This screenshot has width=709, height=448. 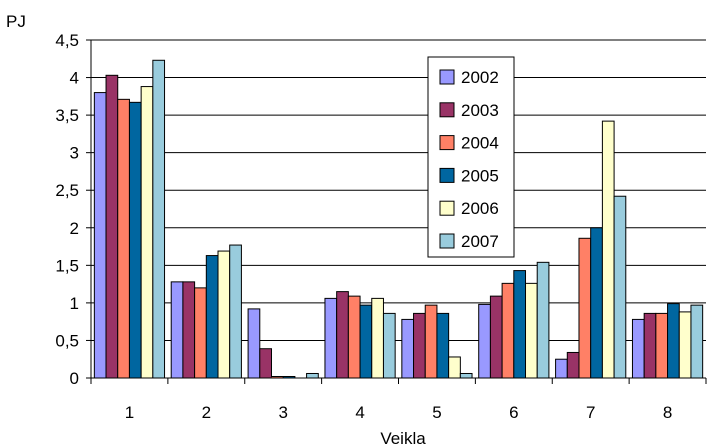 I want to click on legend-swatch-2007, so click(x=447, y=241).